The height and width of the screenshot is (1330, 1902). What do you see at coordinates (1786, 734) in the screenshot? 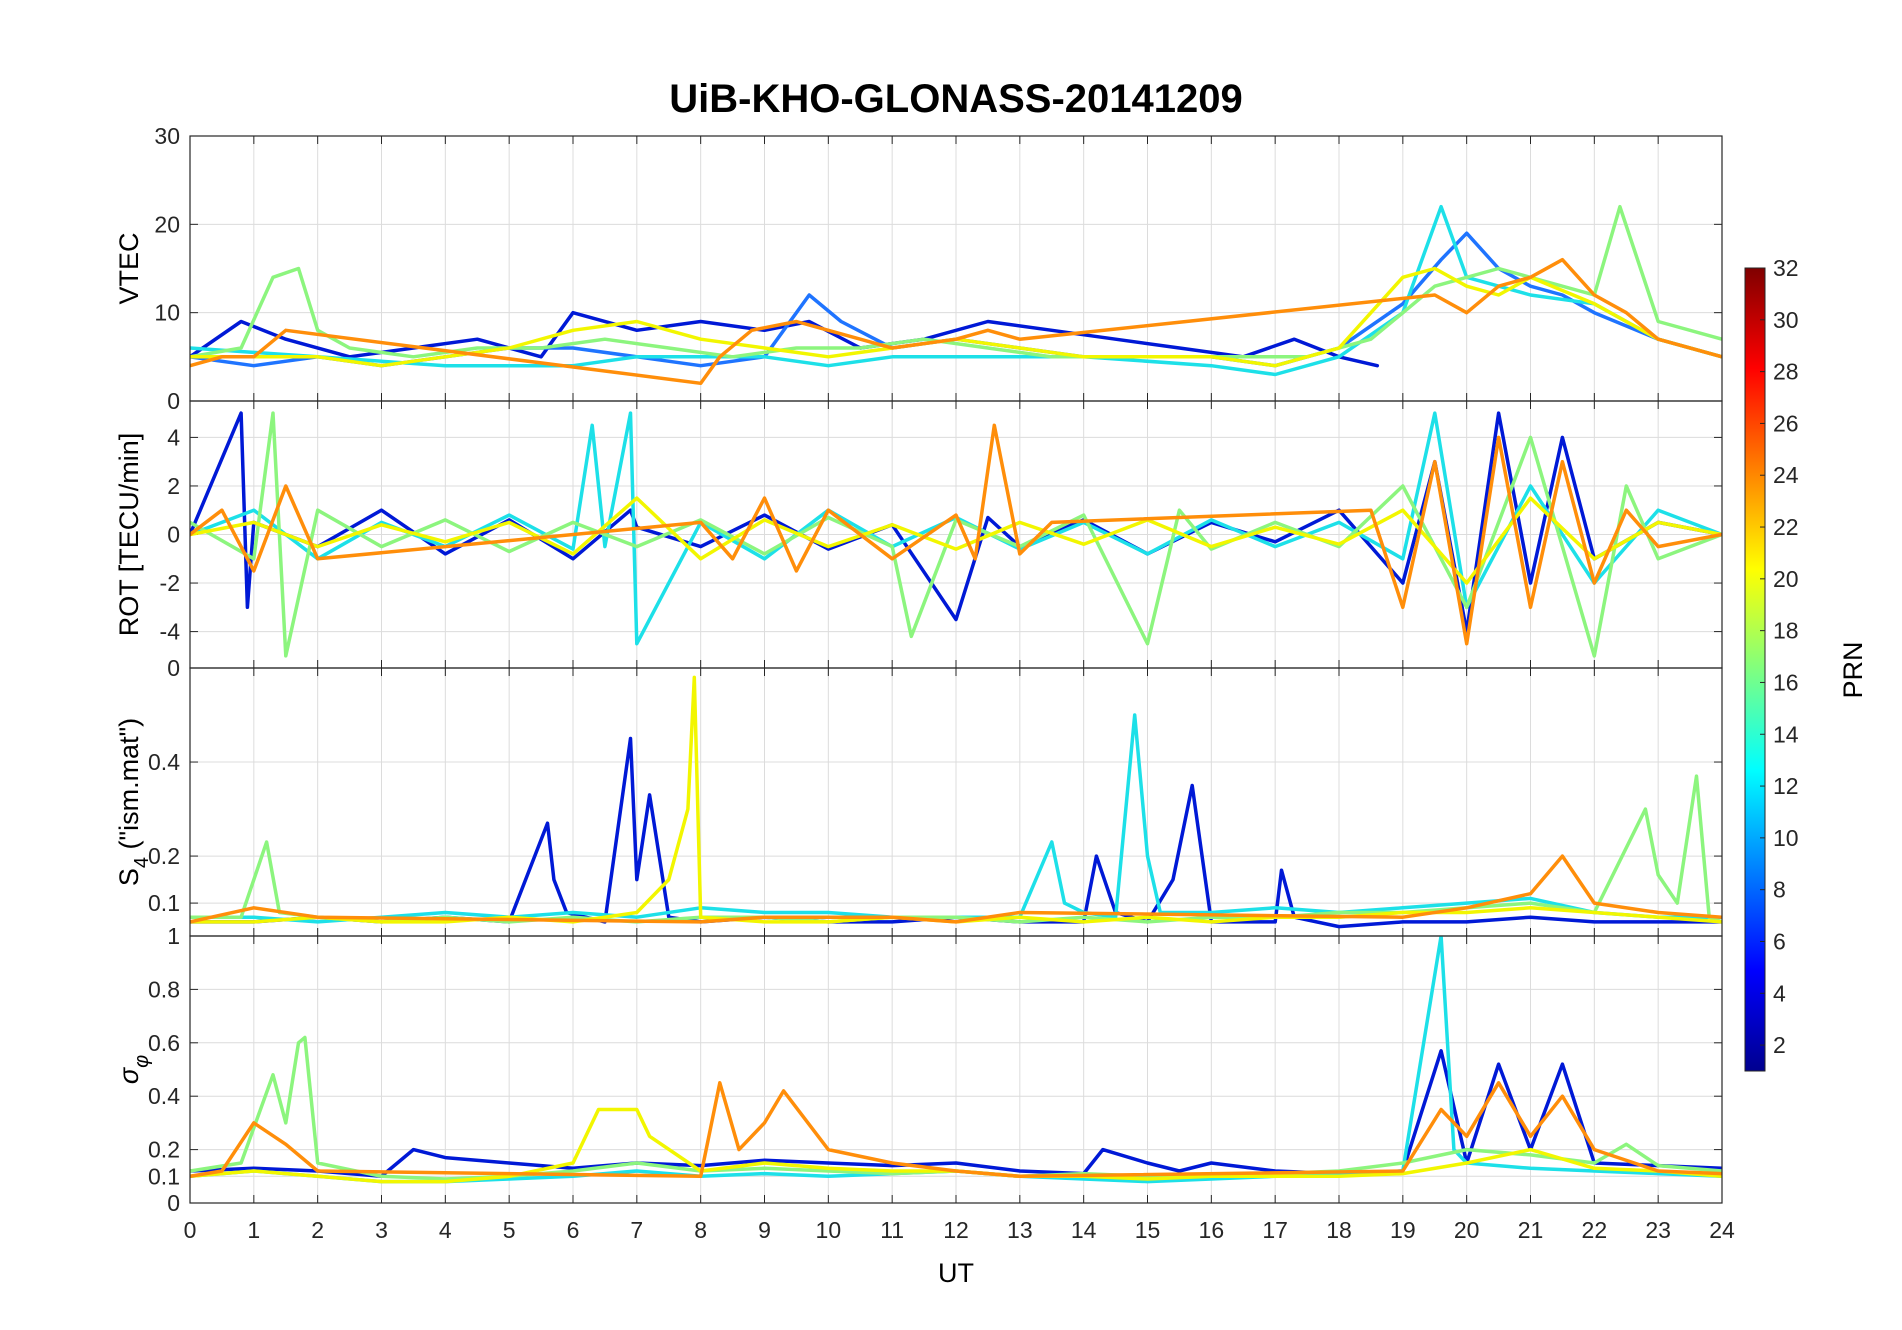
I see `colorbar-tick-label: 14` at bounding box center [1786, 734].